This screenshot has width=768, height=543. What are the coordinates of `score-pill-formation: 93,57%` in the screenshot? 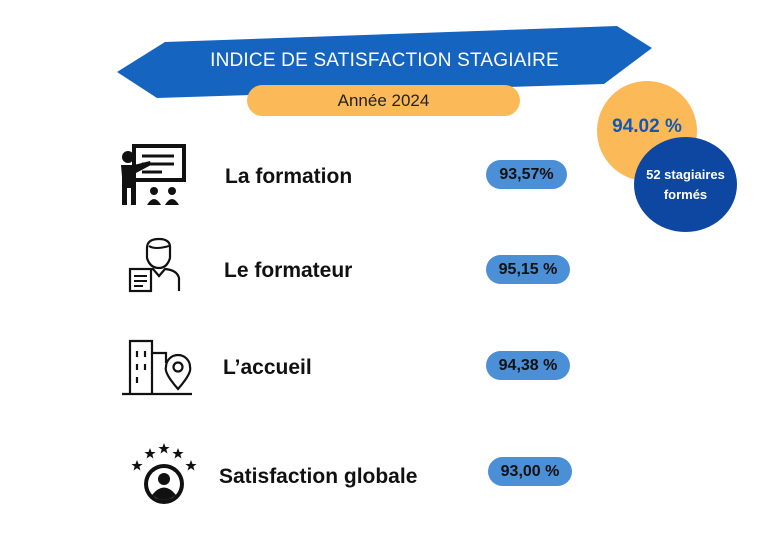 It's located at (526, 174).